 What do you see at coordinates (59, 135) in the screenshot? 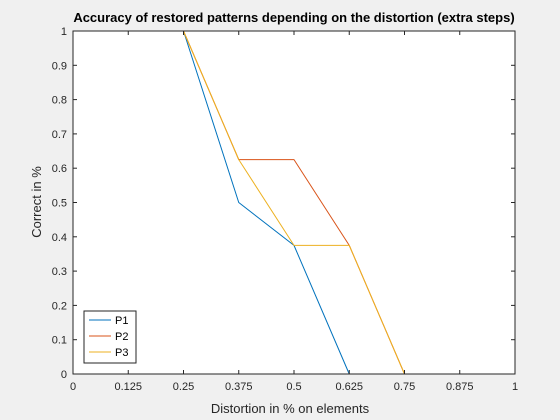
I see `y-tick-label: 0.7` at bounding box center [59, 135].